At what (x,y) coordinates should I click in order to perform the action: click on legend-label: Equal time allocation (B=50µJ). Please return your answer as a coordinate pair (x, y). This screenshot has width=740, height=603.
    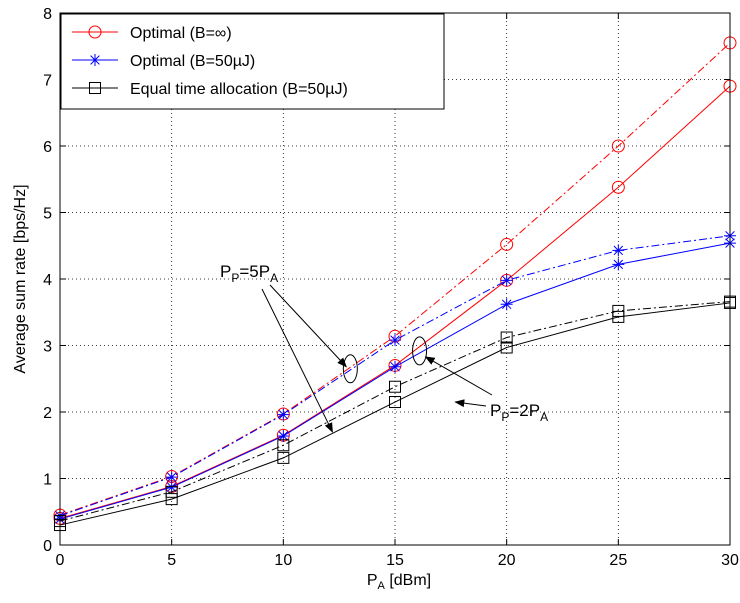
    Looking at the image, I should click on (239, 89).